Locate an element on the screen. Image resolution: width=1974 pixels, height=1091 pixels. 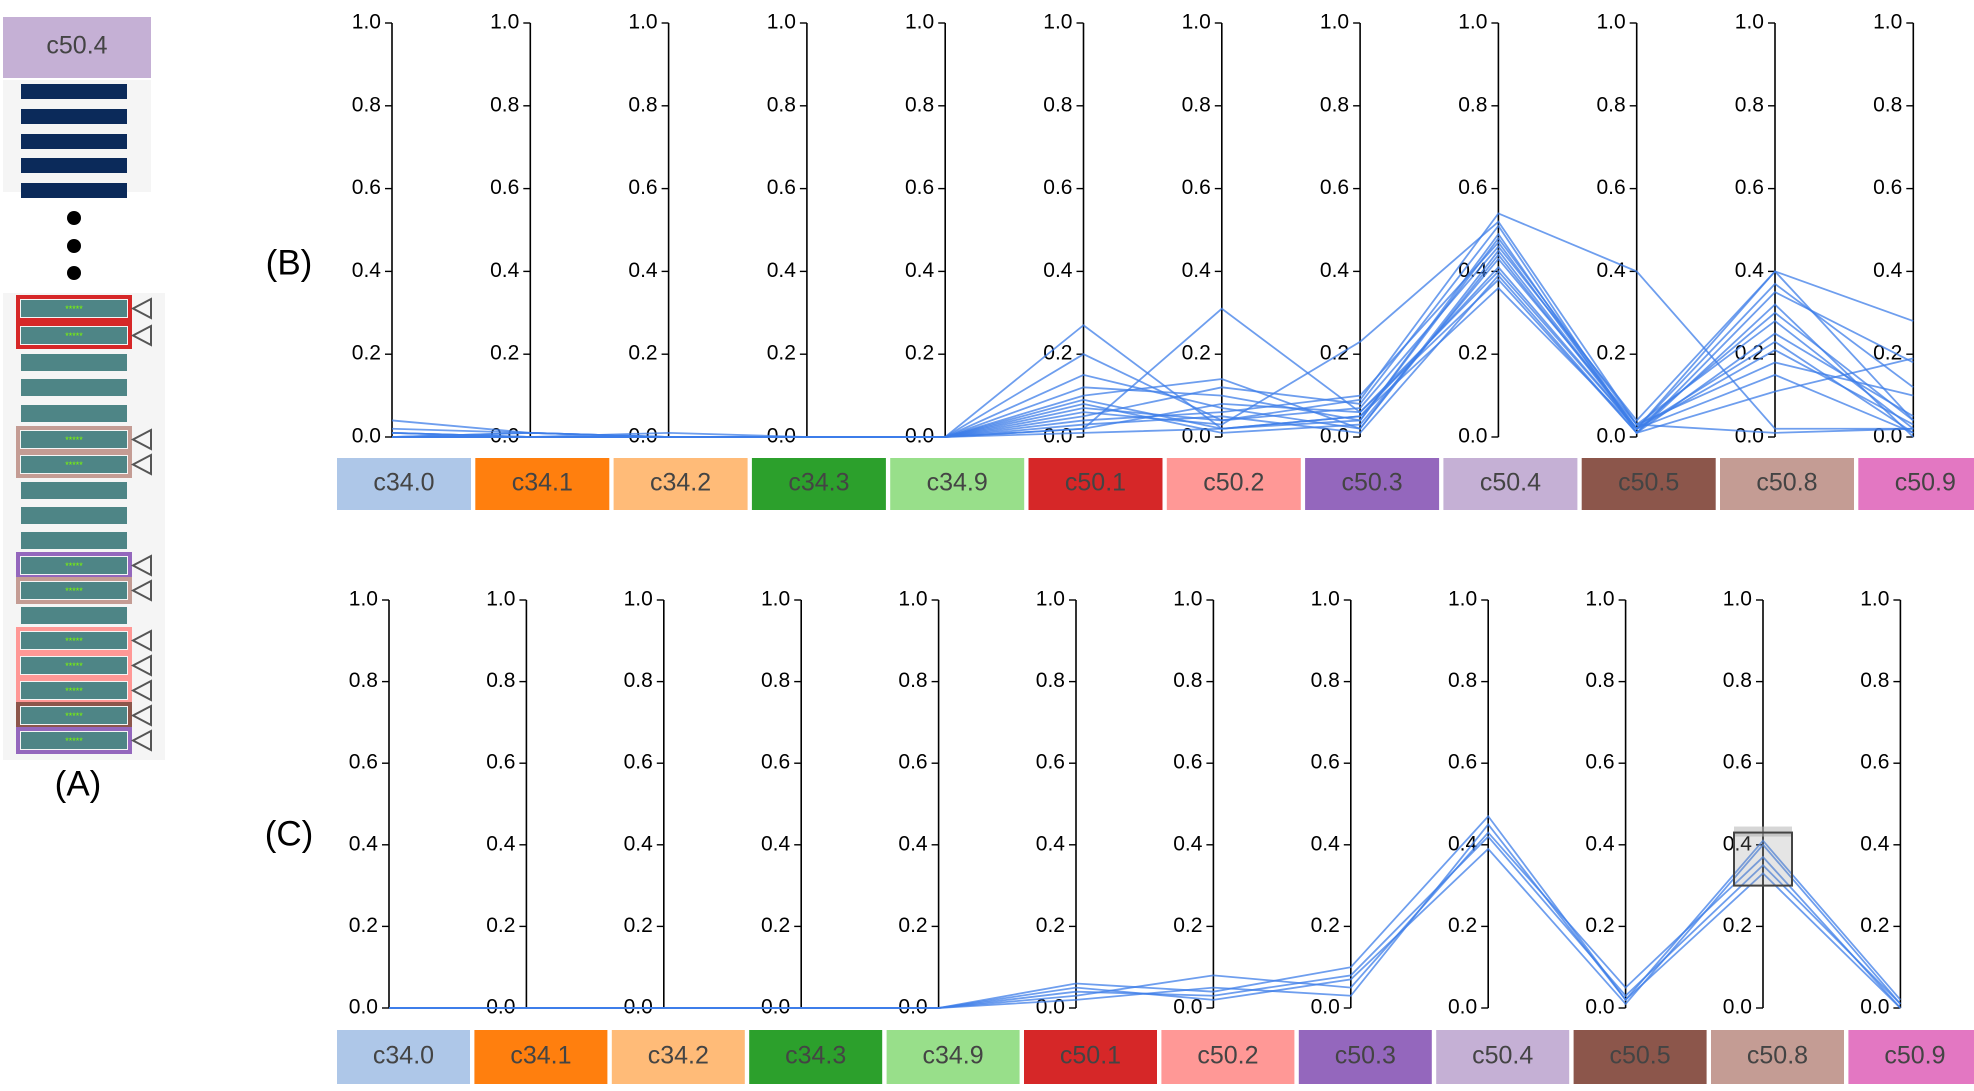
axis-c50.1: 0.00.20.40.60.81.0 is located at coordinates (1056, 803).